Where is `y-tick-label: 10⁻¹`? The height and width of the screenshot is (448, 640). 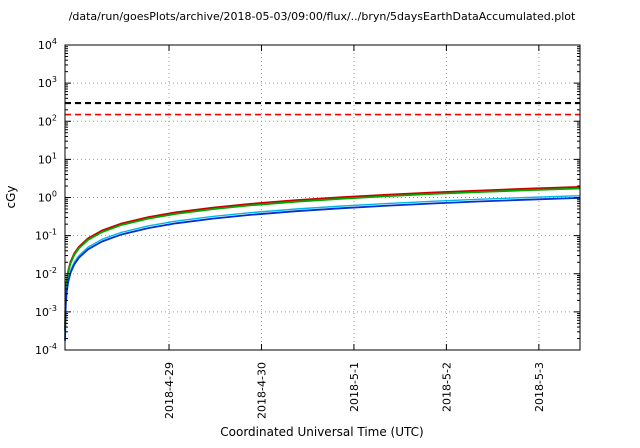
y-tick-label: 10⁻¹ is located at coordinates (46, 235).